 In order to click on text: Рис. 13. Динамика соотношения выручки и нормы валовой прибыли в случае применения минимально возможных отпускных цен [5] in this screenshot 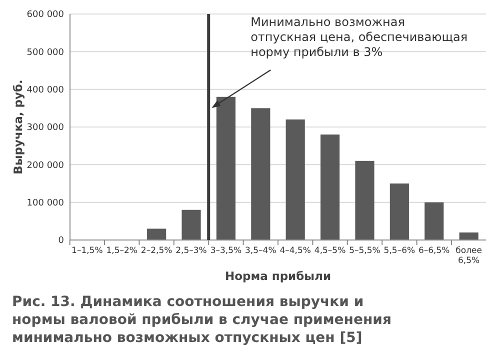, I will do `click(202, 320)`.